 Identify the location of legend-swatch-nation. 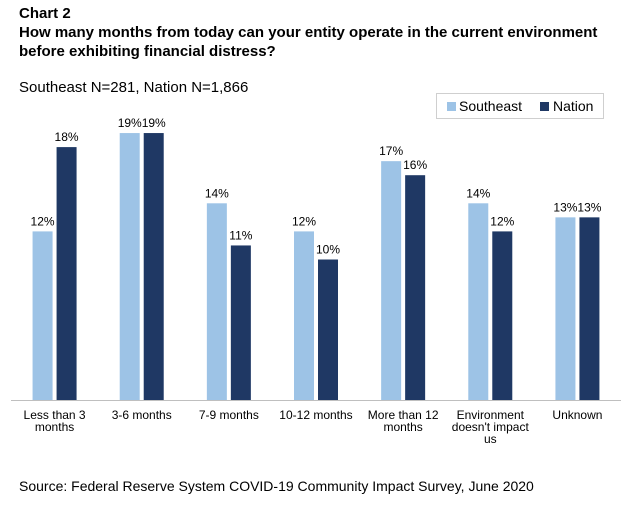
(544, 106).